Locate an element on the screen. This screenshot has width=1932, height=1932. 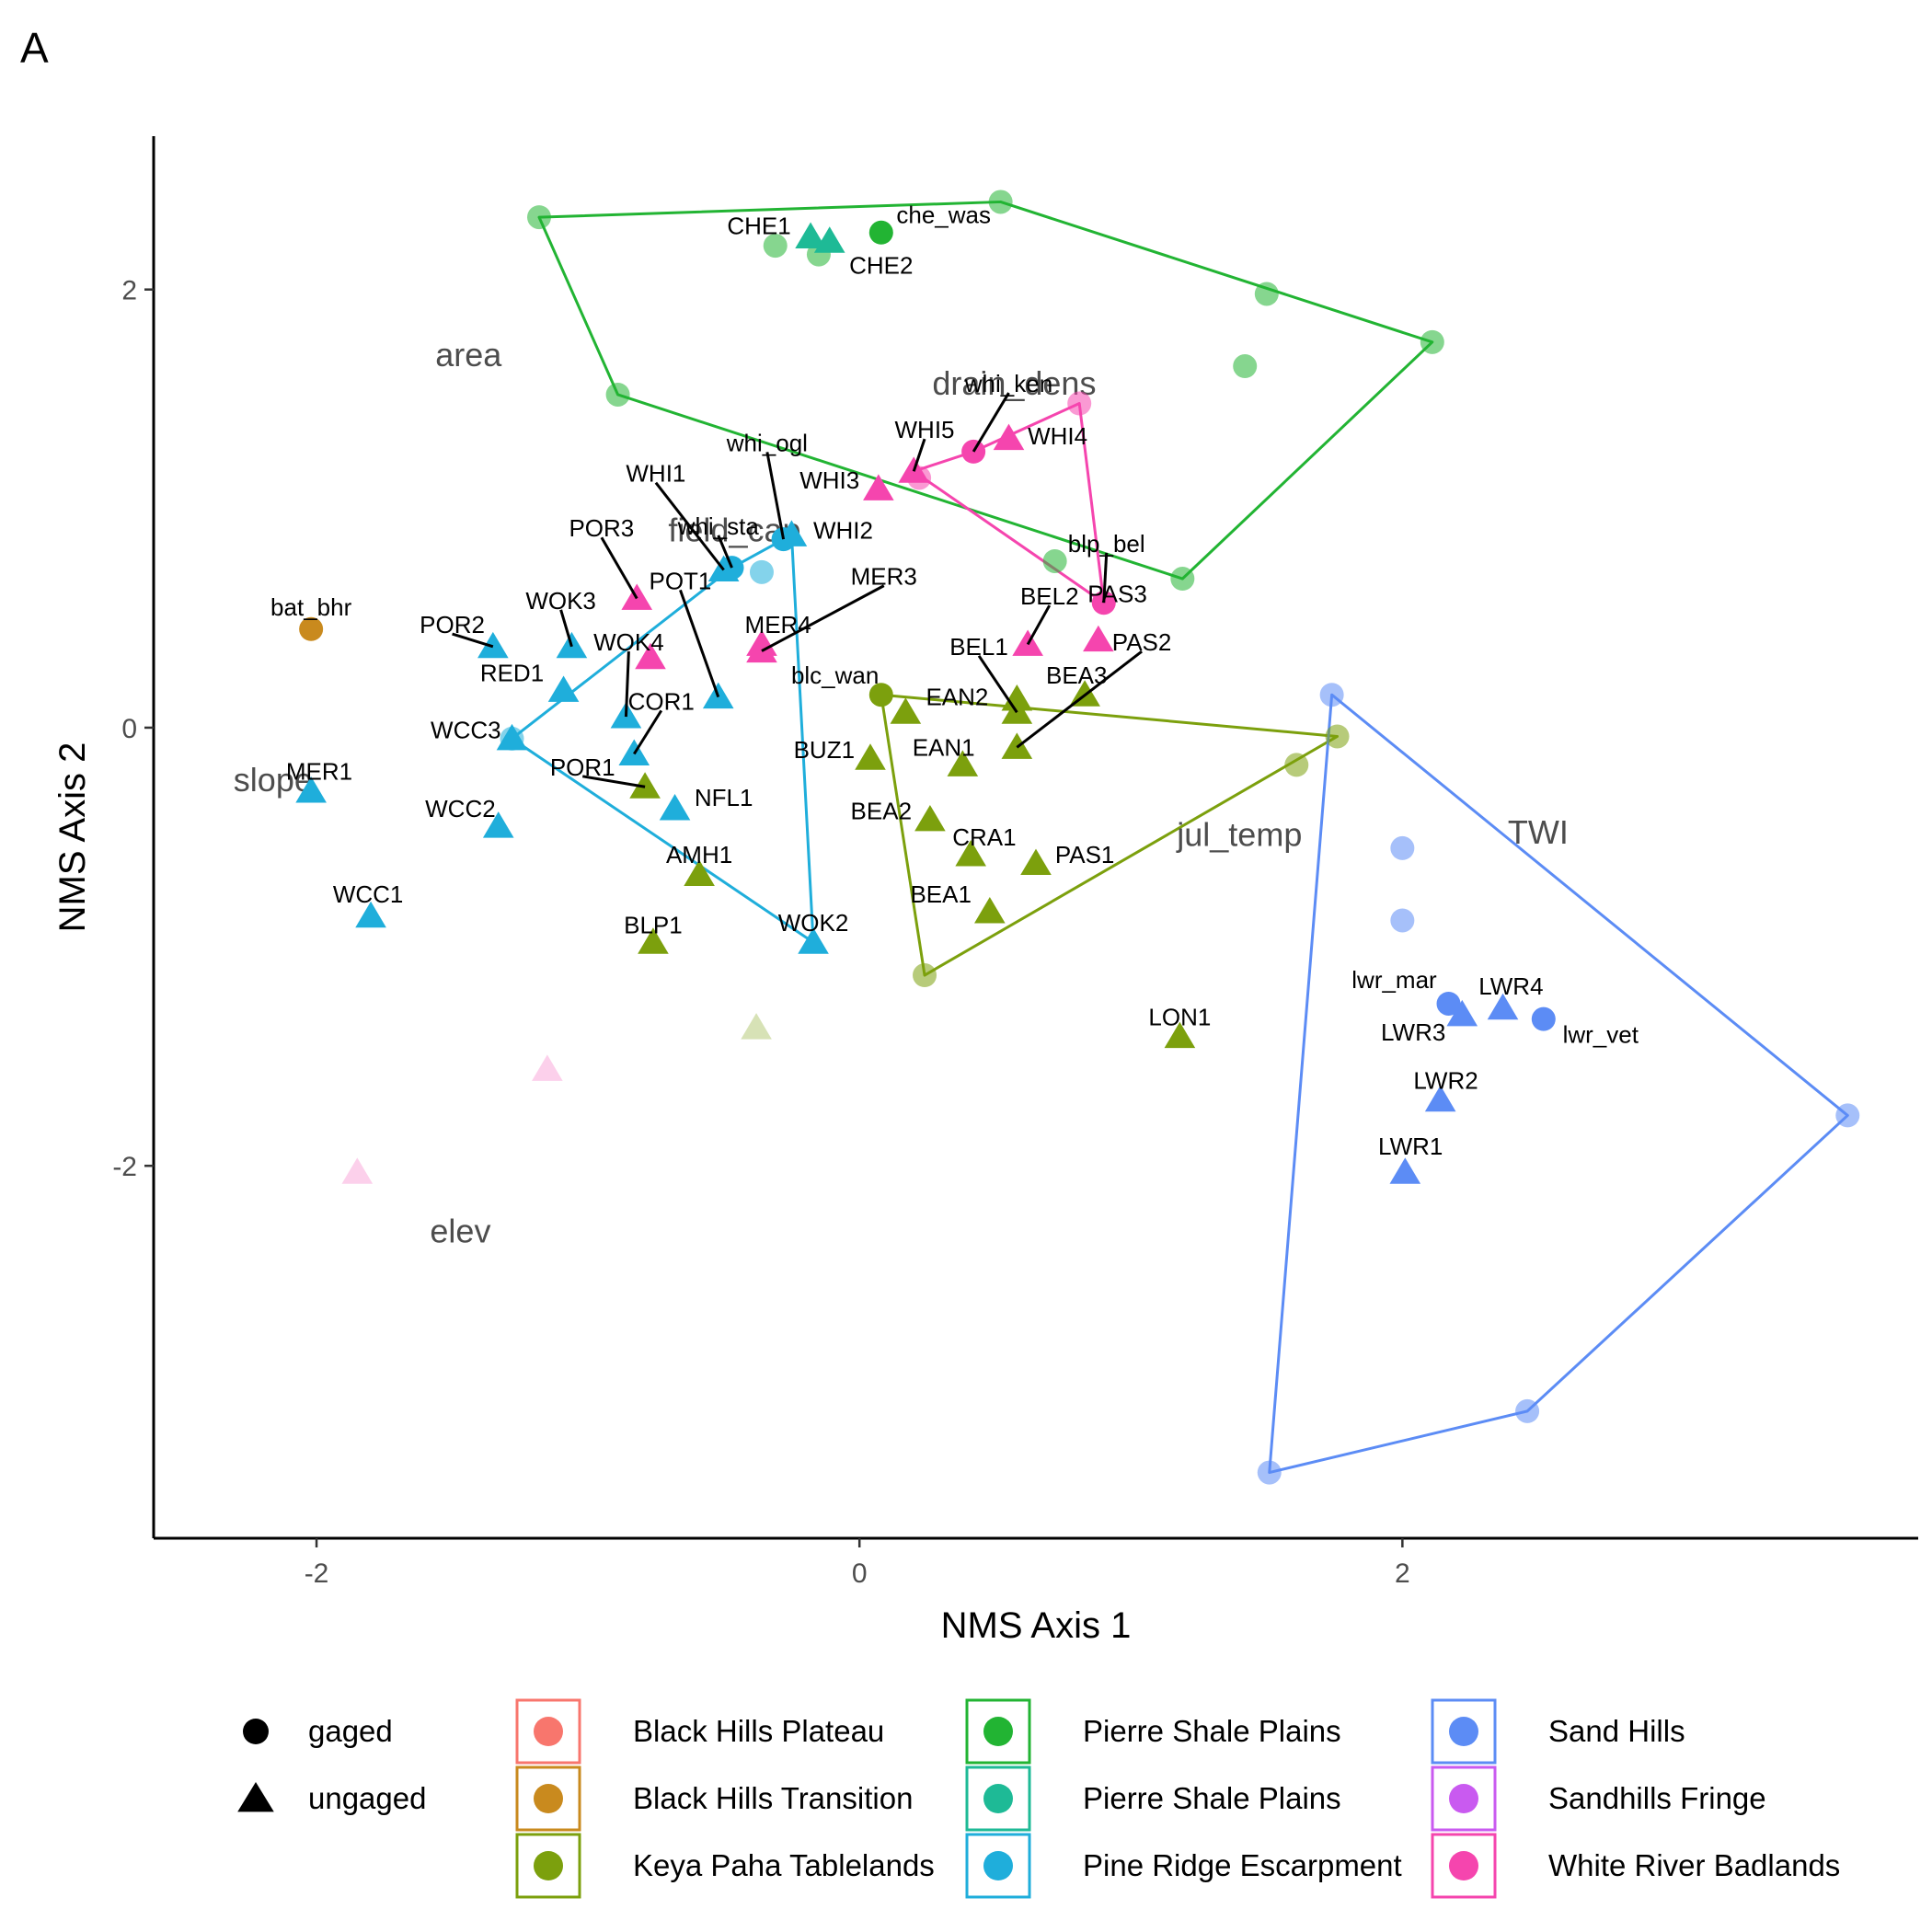
point-label: LWR4 is located at coordinates (1510, 986).